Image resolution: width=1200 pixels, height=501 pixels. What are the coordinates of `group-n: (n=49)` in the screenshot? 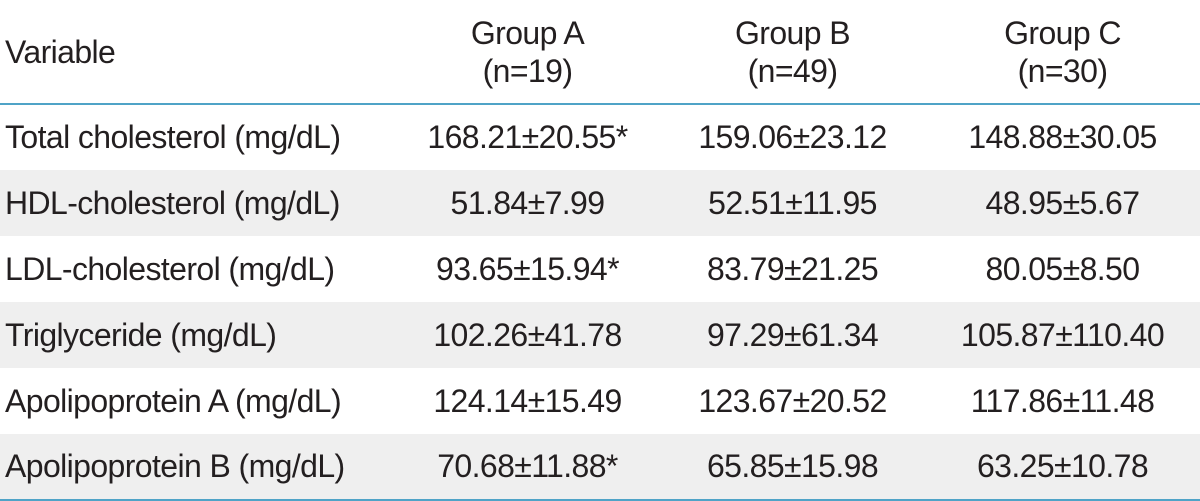 It's located at (792, 70).